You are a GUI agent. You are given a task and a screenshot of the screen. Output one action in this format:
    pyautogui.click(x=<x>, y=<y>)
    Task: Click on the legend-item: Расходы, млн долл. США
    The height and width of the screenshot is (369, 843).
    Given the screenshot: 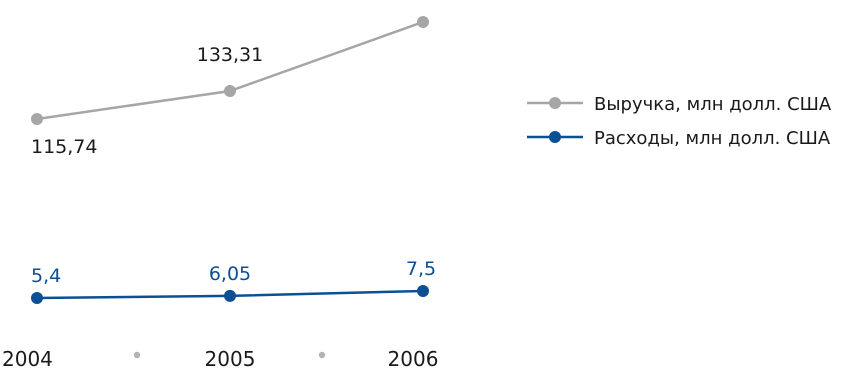 What is the action you would take?
    pyautogui.click(x=679, y=138)
    